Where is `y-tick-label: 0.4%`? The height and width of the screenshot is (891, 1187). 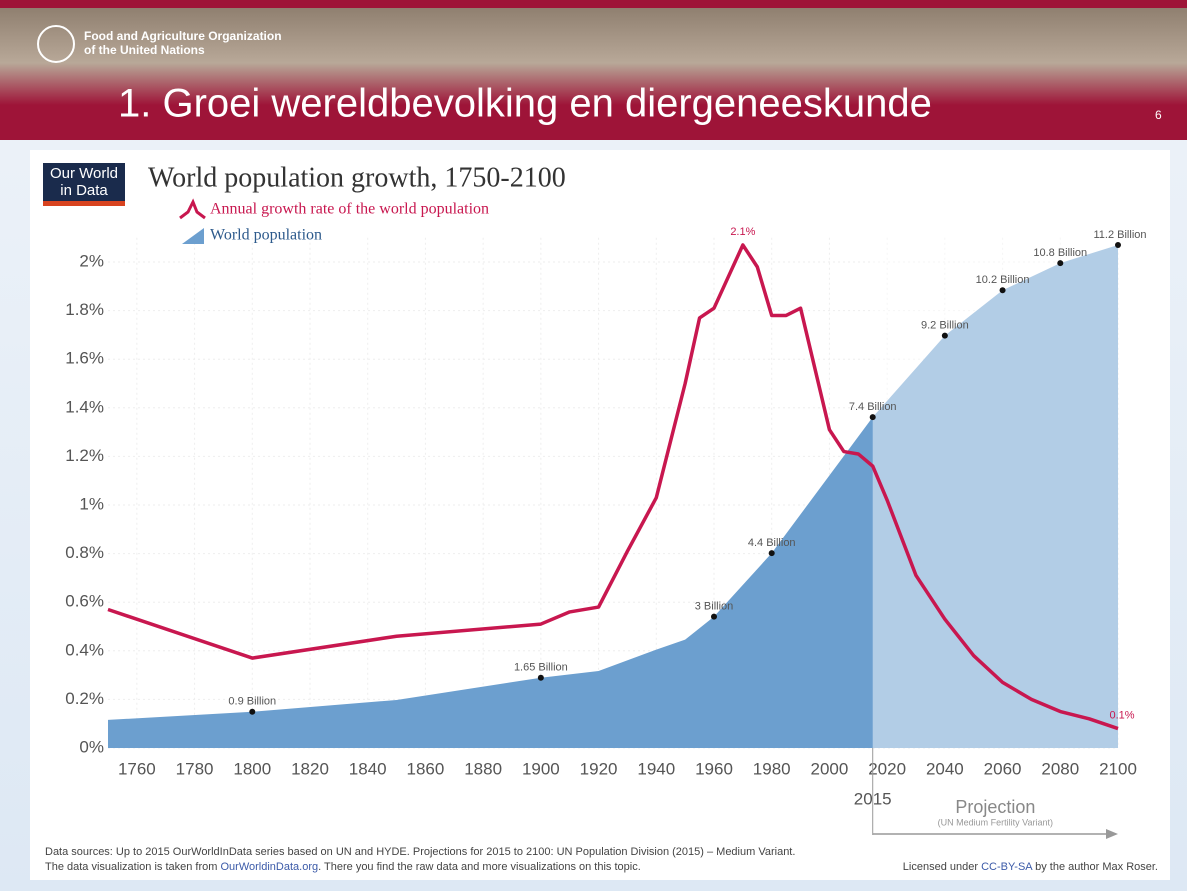 y-tick-label: 0.4% is located at coordinates (84, 649).